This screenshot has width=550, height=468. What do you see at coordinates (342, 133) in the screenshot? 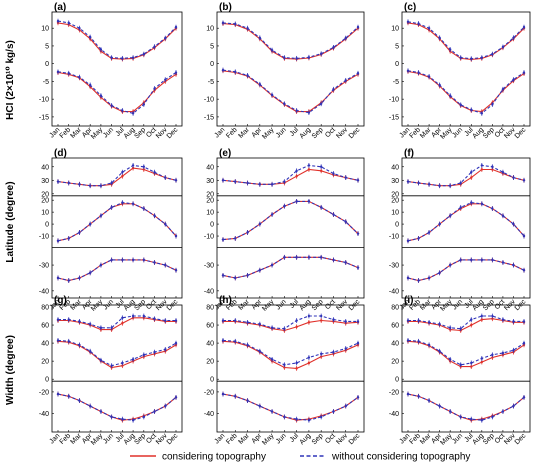
I see `x-tick-label: Nov` at bounding box center [342, 133].